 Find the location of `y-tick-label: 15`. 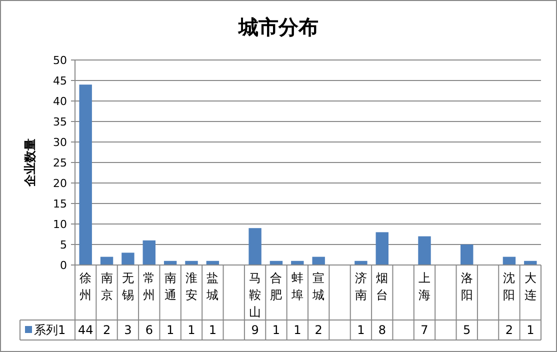

y-tick-label: 15 is located at coordinates (60, 203).